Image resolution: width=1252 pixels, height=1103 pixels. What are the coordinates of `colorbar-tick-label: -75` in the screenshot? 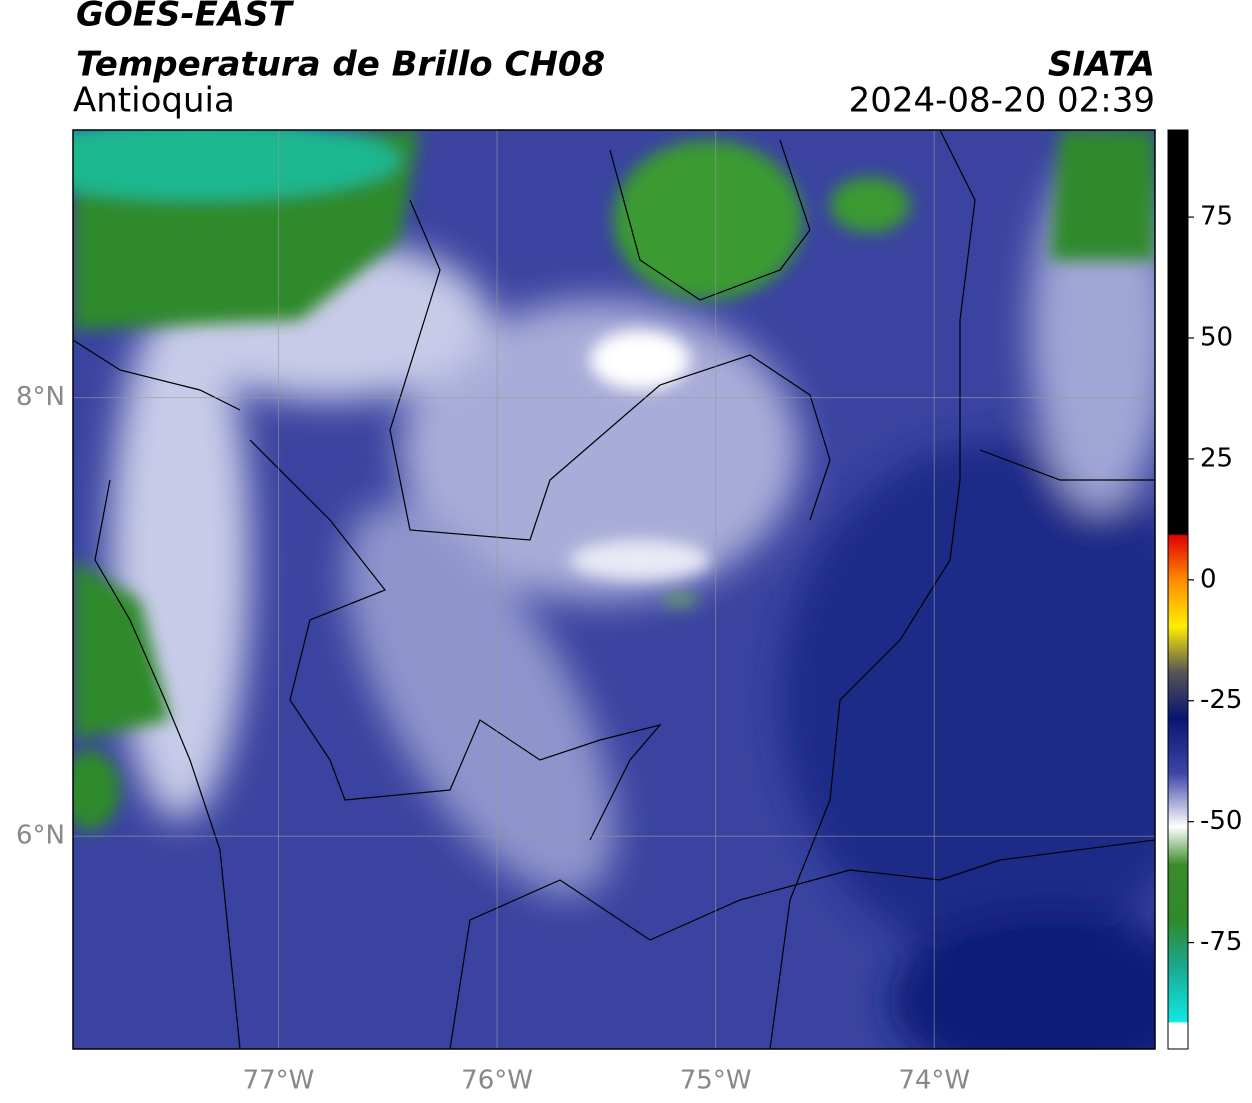 It's located at (1221, 942).